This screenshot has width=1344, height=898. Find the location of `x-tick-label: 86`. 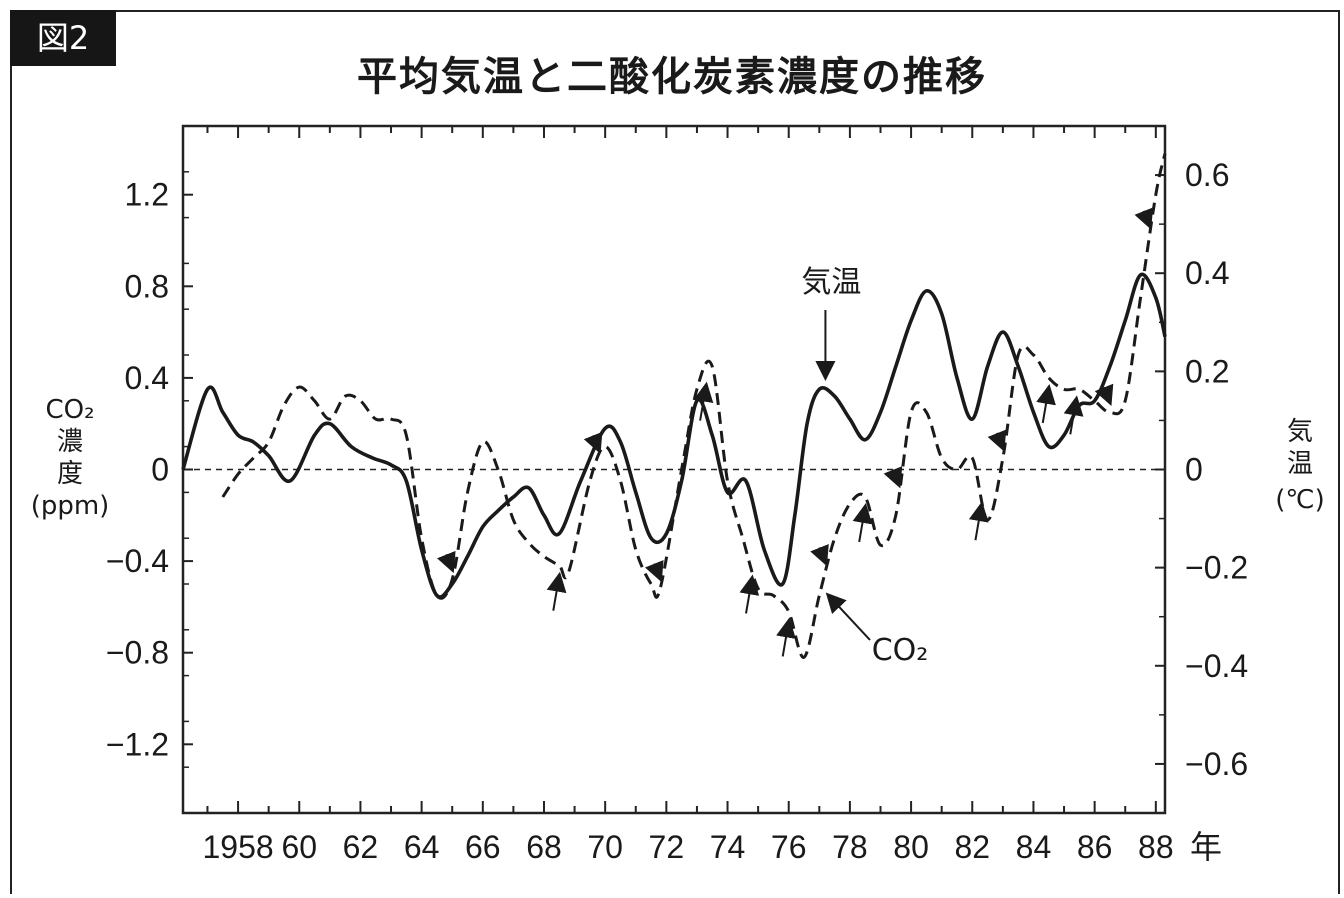

x-tick-label: 86 is located at coordinates (1095, 847).